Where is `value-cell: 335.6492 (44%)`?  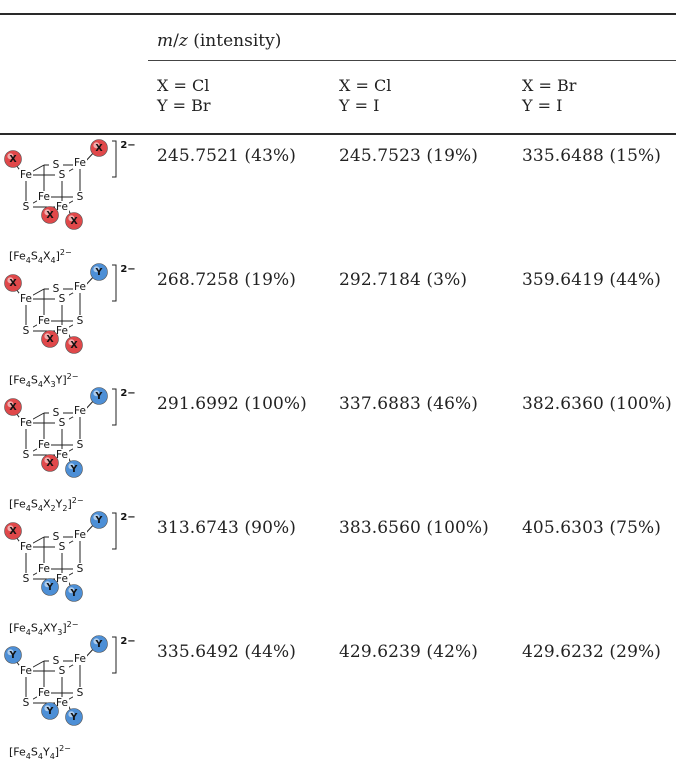 value-cell: 335.6492 (44%) is located at coordinates (226, 652).